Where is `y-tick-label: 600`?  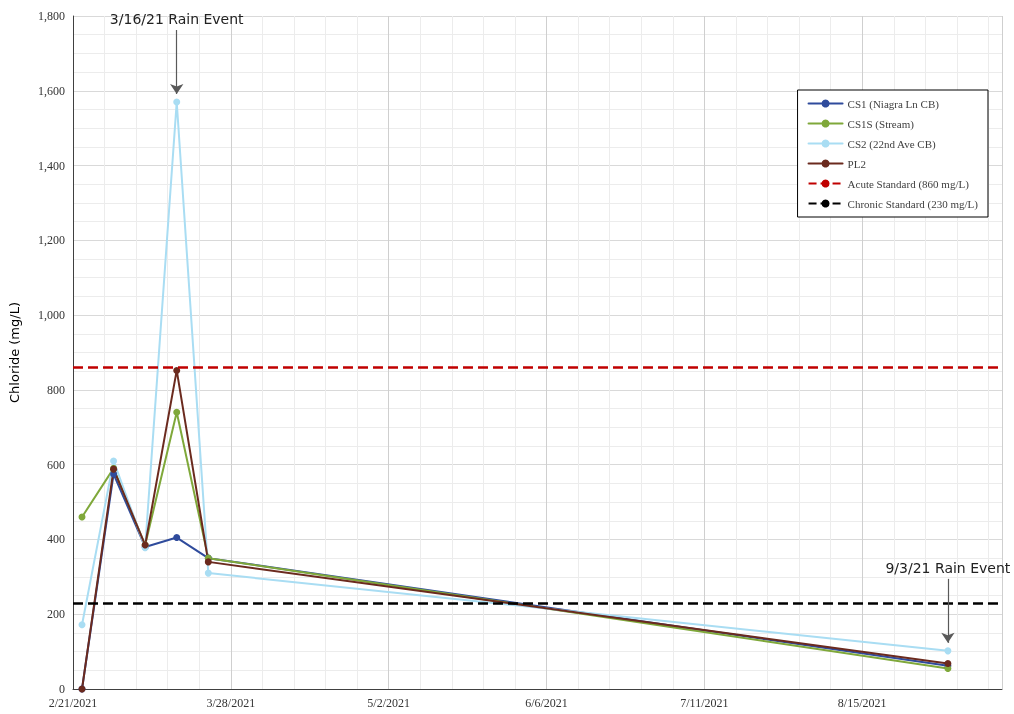
y-tick-label: 600 is located at coordinates (56, 464).